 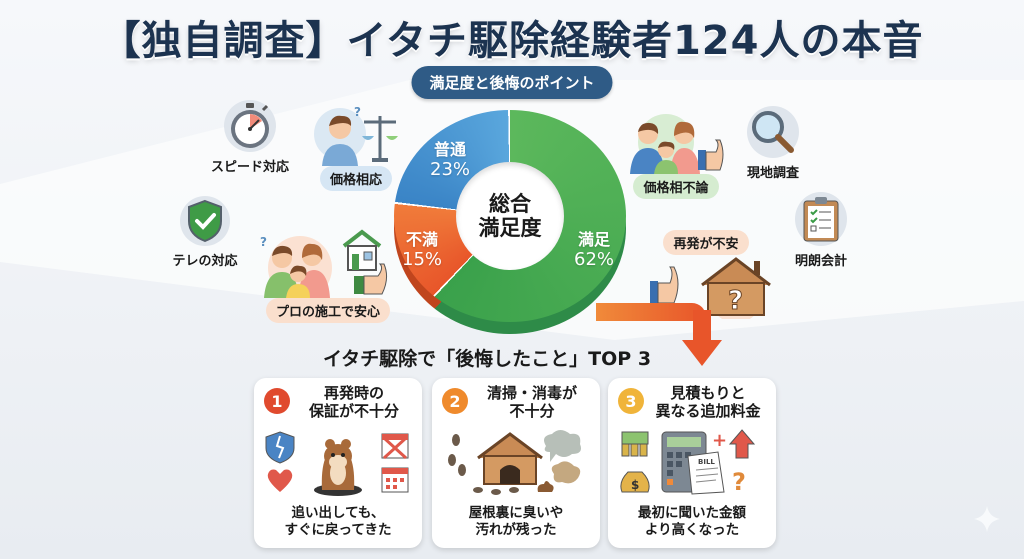 I want to click on point-label: 明朗会計, so click(x=820, y=261).